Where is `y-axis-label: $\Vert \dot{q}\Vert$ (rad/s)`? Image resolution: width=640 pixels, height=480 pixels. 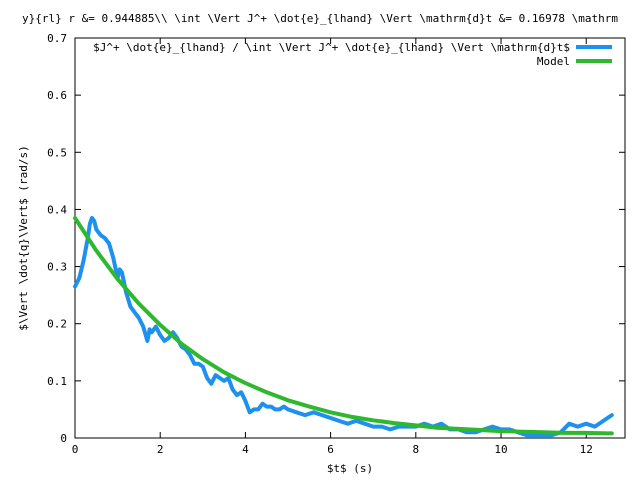
y-axis-label: $\Vert \dot{q}\Vert$ (rad/s) is located at coordinates (23, 237).